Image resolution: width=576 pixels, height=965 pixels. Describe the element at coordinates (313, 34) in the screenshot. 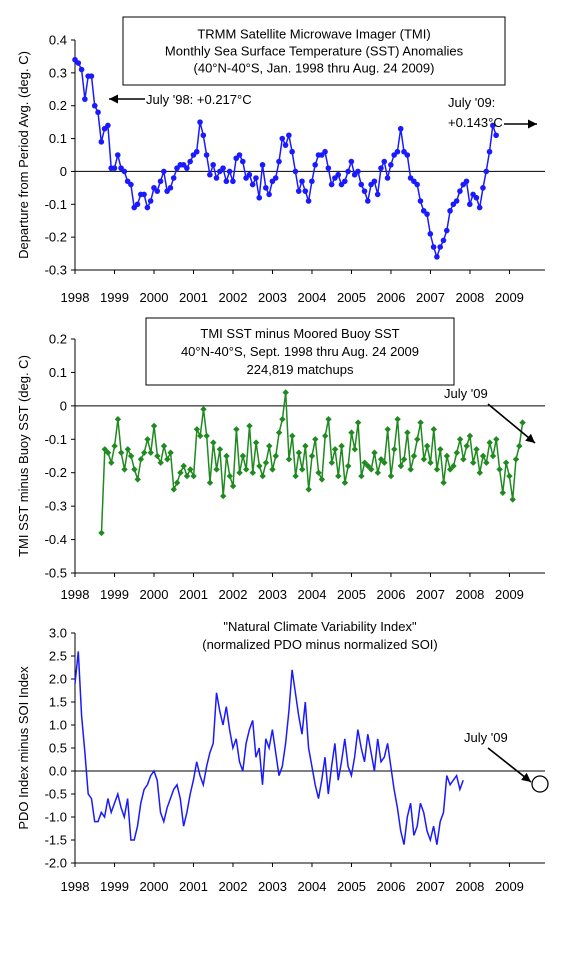

I see `chart-title-line: TRMM Satellite Microwave Imager (TMI)` at that location.